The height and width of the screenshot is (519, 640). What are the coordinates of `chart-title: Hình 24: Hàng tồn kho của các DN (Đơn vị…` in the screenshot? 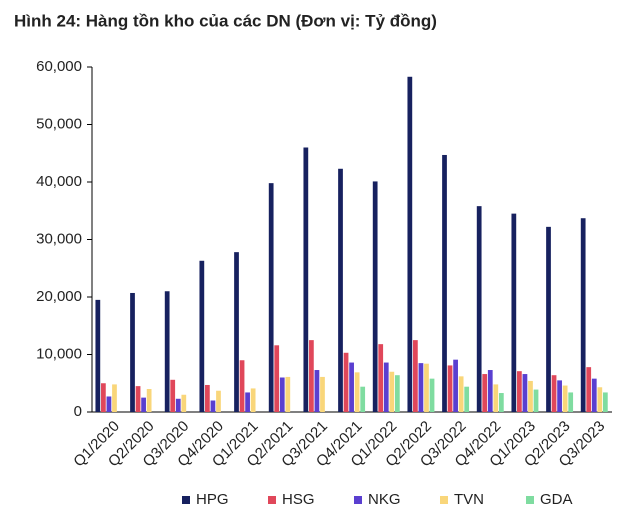 It's located at (225, 20).